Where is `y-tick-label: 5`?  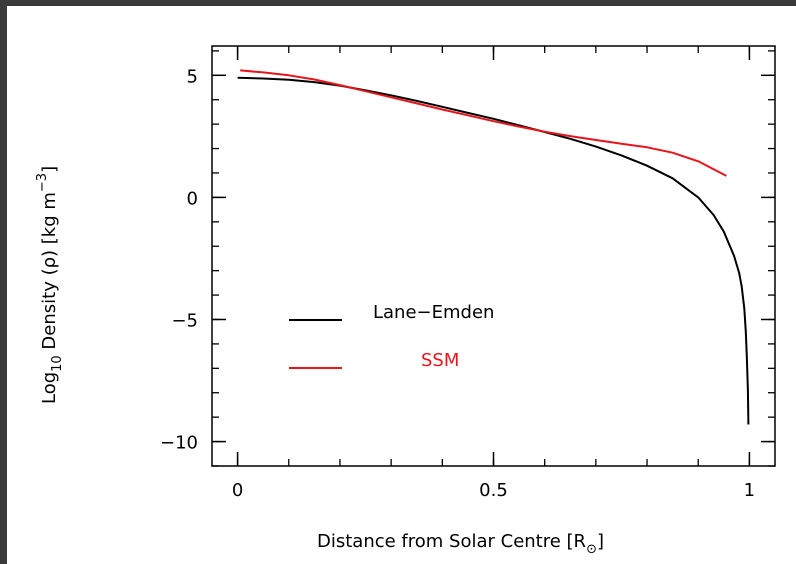
y-tick-label: 5 is located at coordinates (192, 76).